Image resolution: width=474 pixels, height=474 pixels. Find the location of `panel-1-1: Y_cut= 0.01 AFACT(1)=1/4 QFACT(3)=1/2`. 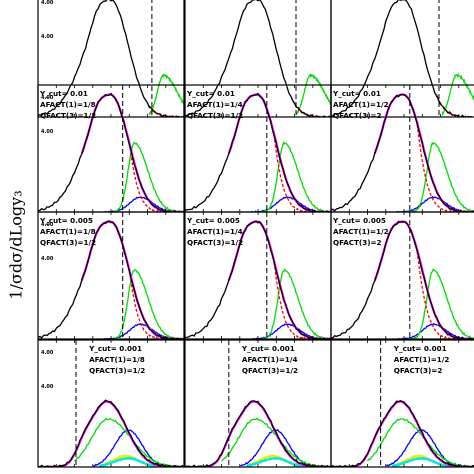

panel-1-1: Y_cut= 0.01 AFACT(1)=1/4 QFACT(3)=1/2 is located at coordinates (258, 148).